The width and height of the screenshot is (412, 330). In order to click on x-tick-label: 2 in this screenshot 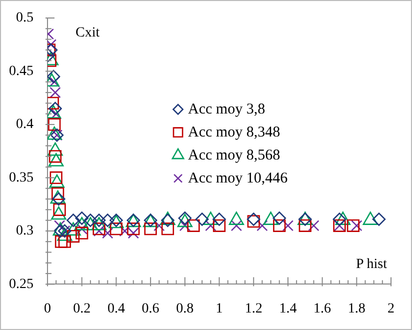, I will do `click(391, 308)`.